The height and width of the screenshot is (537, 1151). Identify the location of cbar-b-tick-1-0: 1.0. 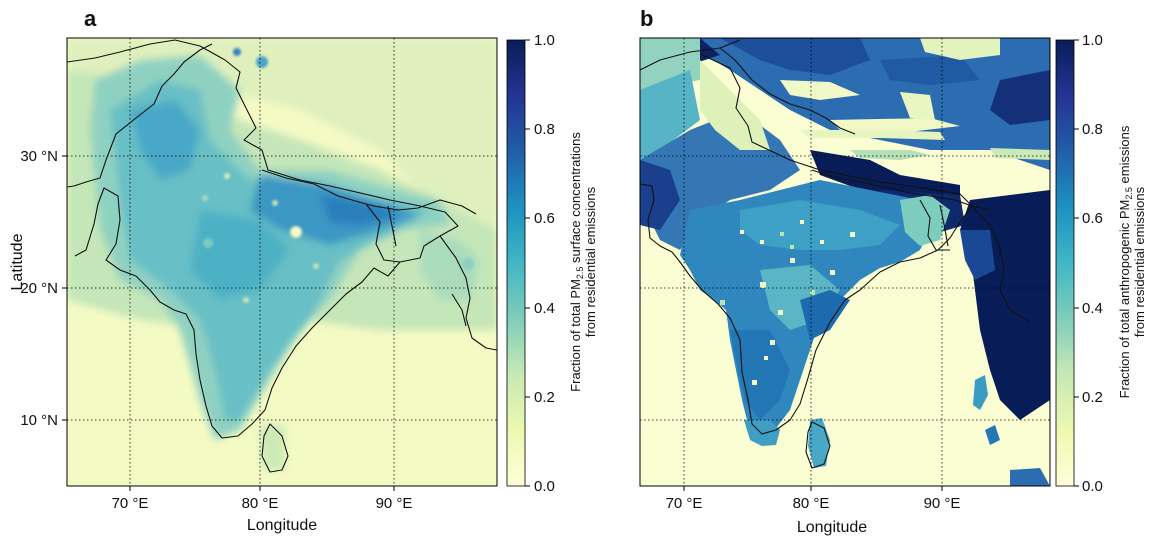
(1092, 40).